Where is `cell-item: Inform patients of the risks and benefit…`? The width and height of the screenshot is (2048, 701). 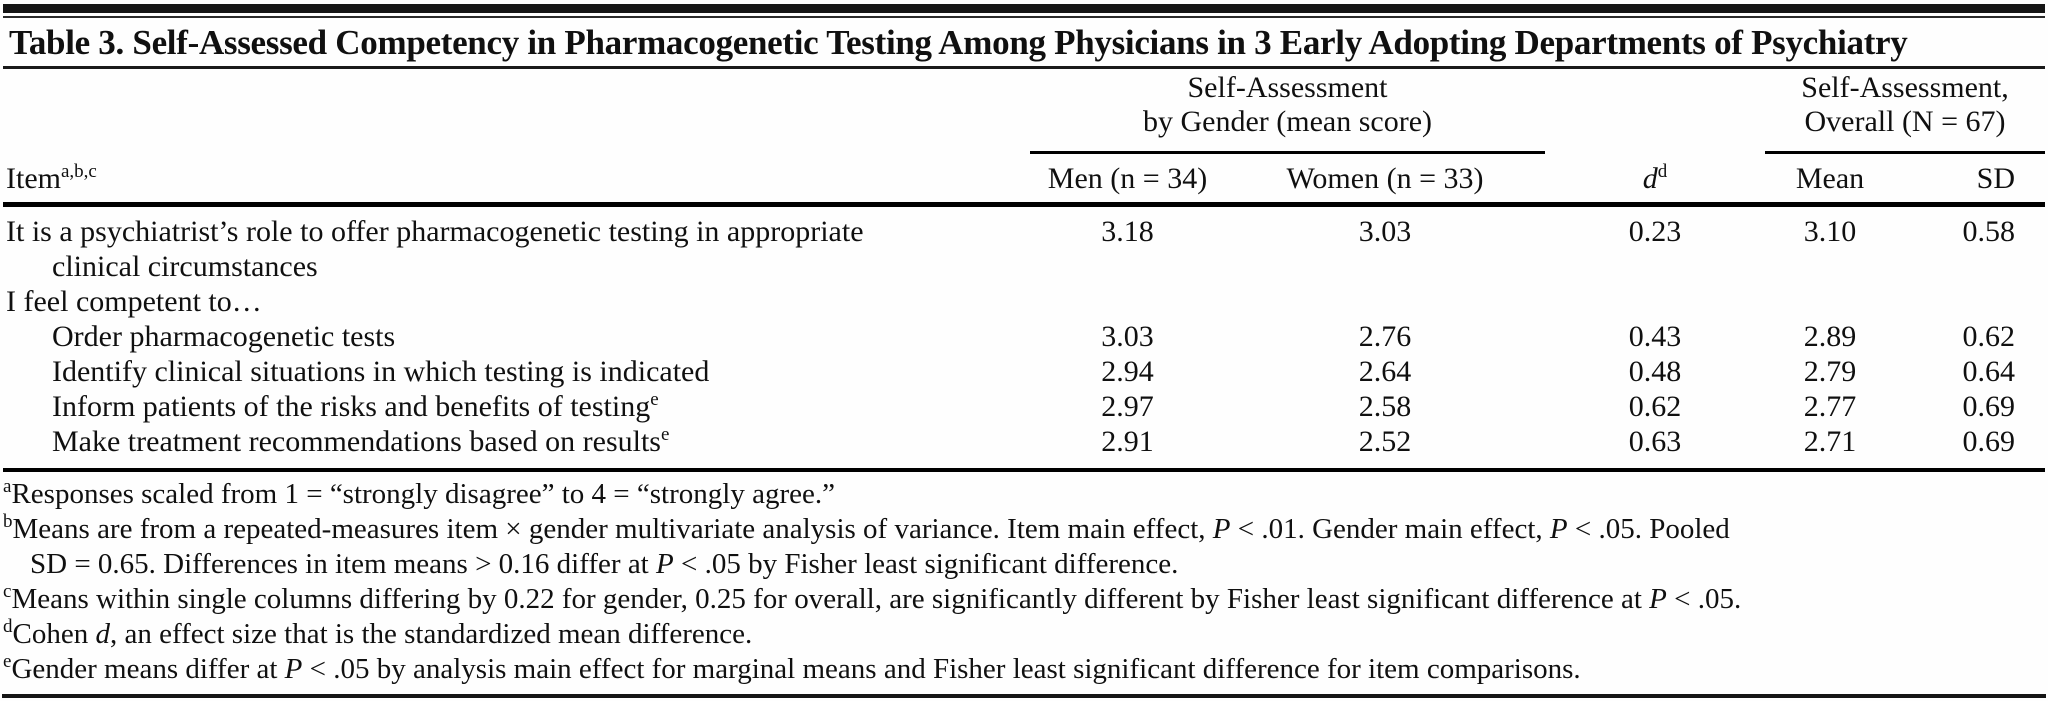 cell-item: Inform patients of the risks and benefit… is located at coordinates (516, 406).